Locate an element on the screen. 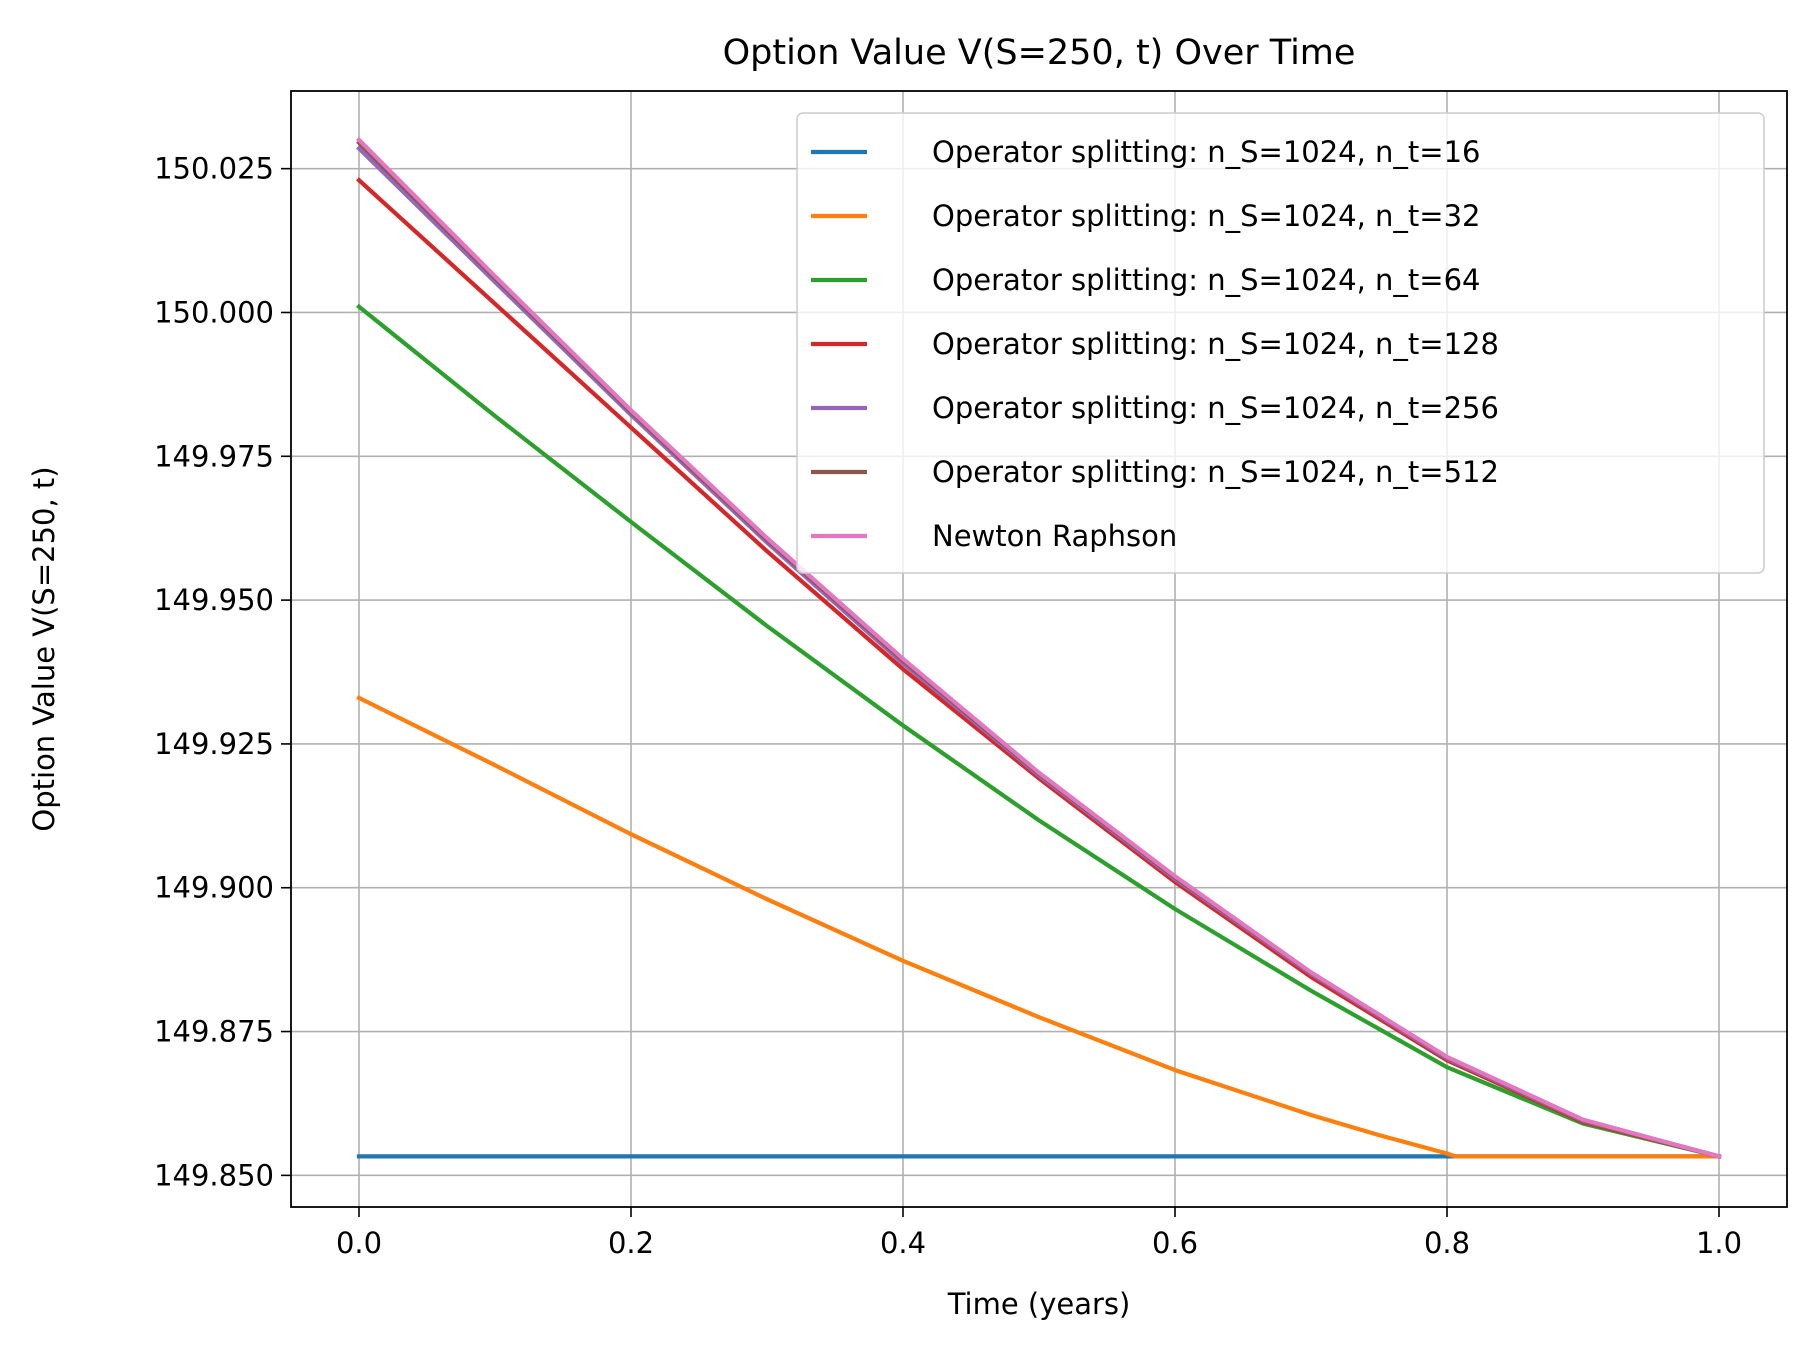 The width and height of the screenshot is (1808, 1361). x-tick-label: 0.0 is located at coordinates (359, 1243).